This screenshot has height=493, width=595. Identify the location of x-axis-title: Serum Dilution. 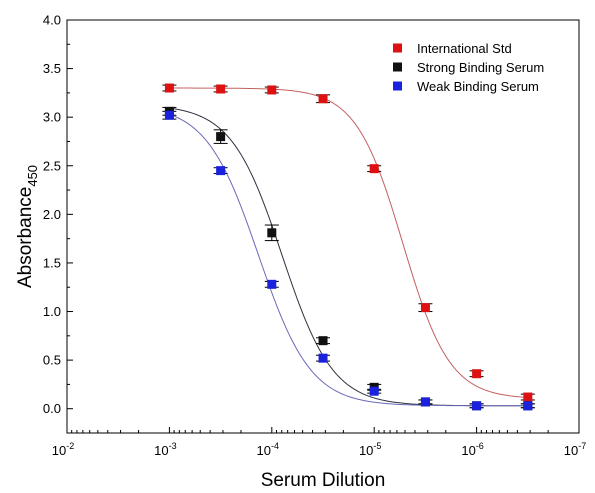
(323, 480).